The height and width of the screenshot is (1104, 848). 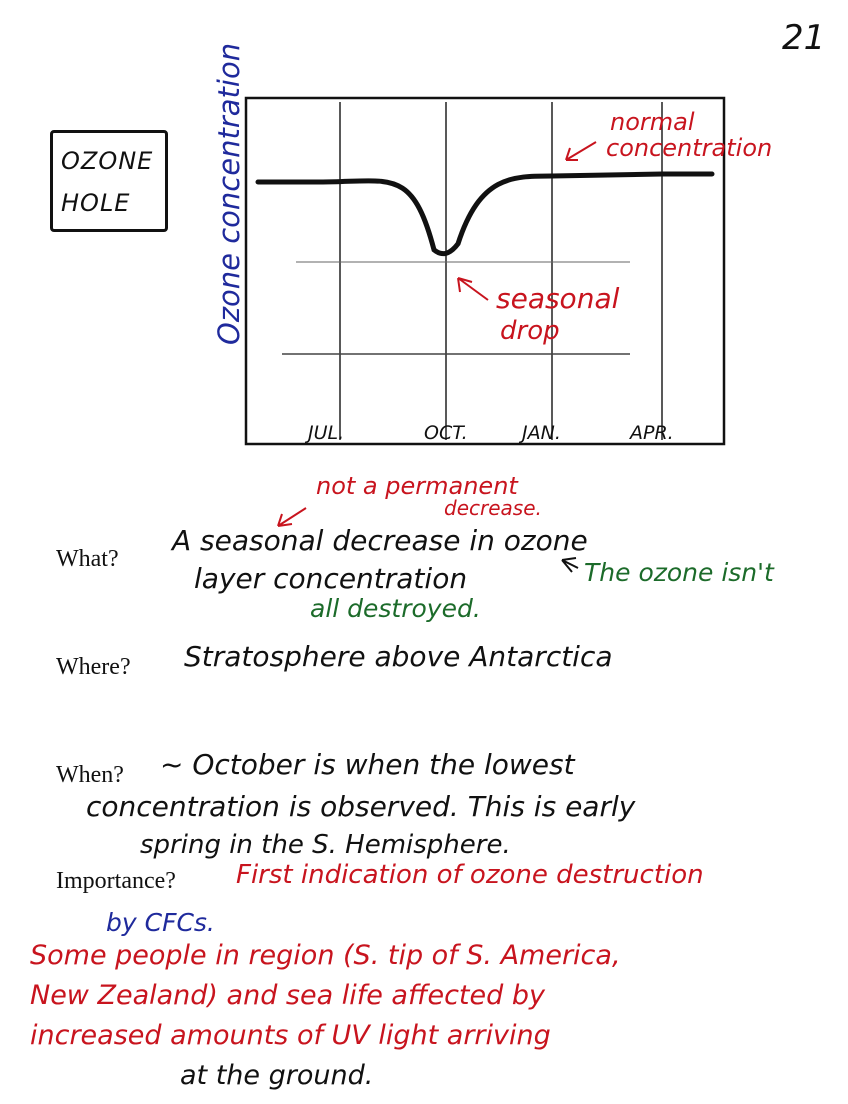 What do you see at coordinates (541, 433) in the screenshot?
I see `x-label-jan: JAN.` at bounding box center [541, 433].